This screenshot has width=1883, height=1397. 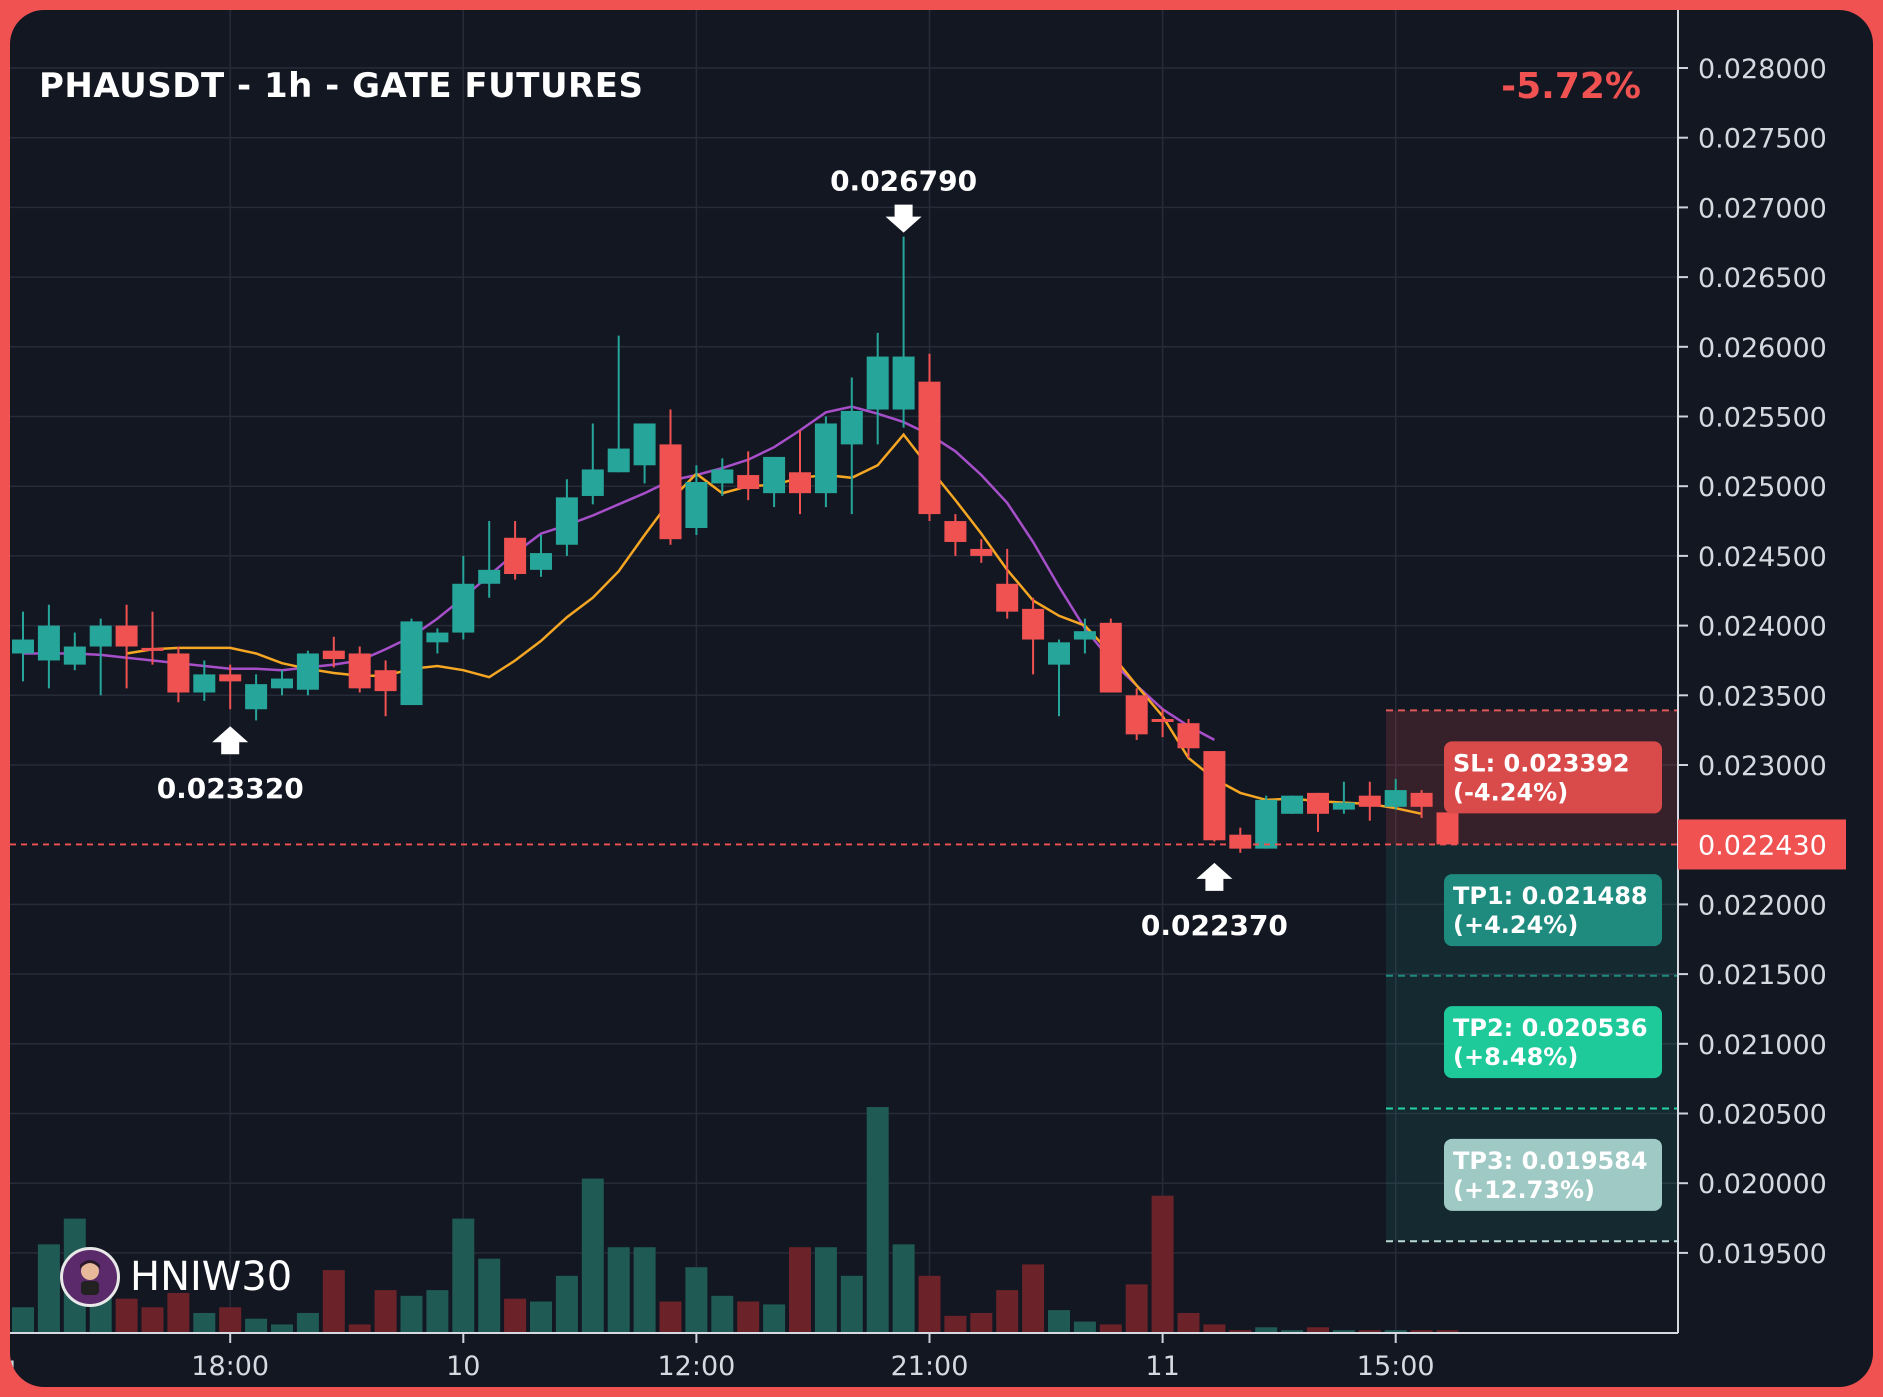 I want to click on x-tick-label: 12:00, so click(x=696, y=1366).